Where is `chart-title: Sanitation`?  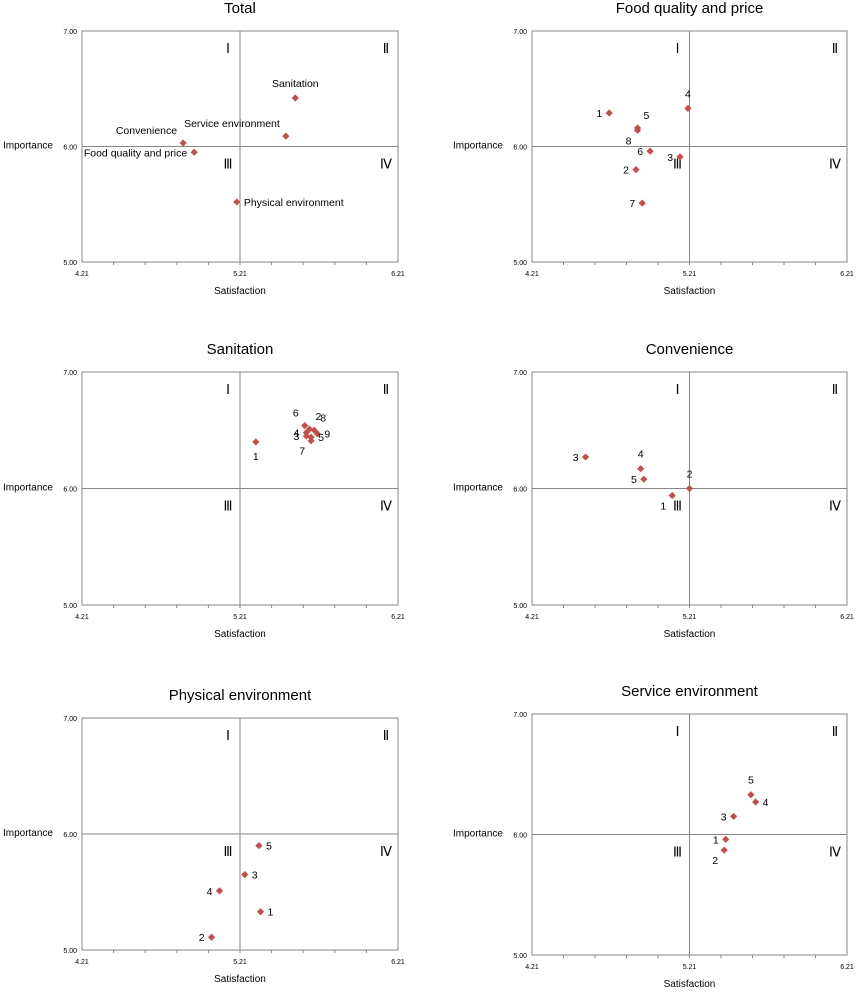
chart-title: Sanitation is located at coordinates (240, 349).